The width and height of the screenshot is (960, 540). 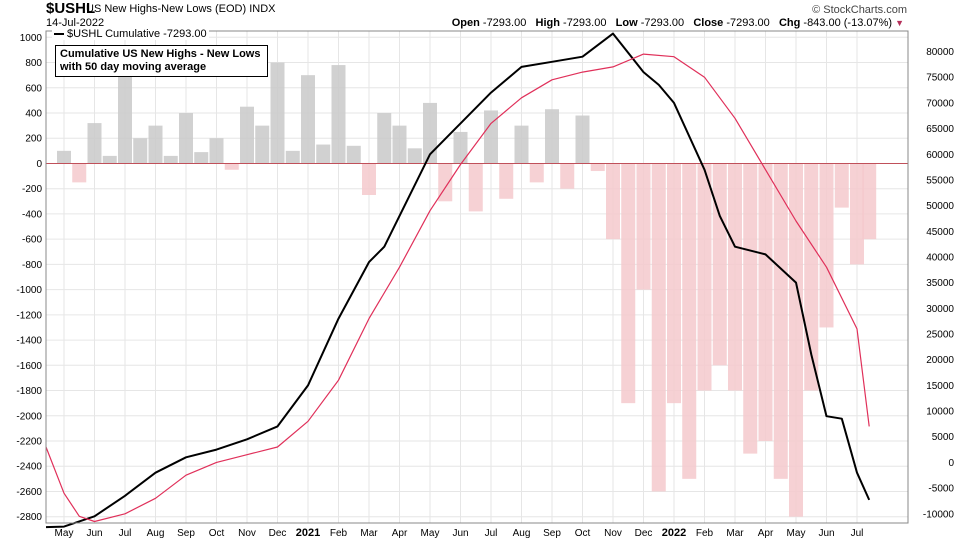 I want to click on x-tick-label: Oct, so click(x=583, y=533).